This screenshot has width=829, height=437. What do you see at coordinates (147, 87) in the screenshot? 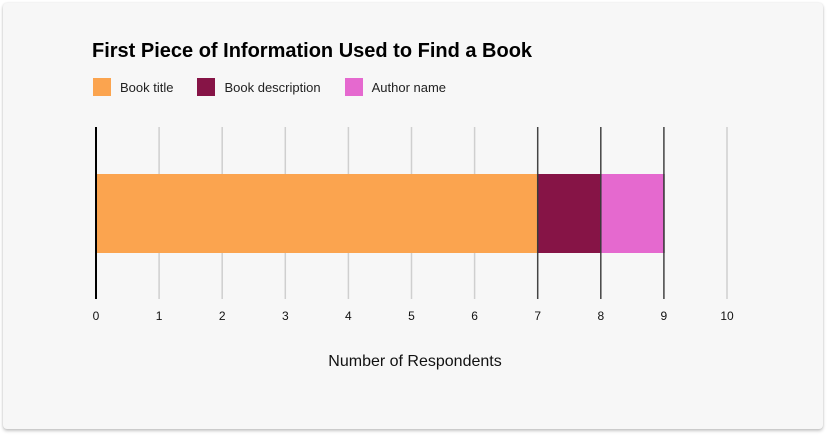
I see `legend-label-book-title: Book title` at bounding box center [147, 87].